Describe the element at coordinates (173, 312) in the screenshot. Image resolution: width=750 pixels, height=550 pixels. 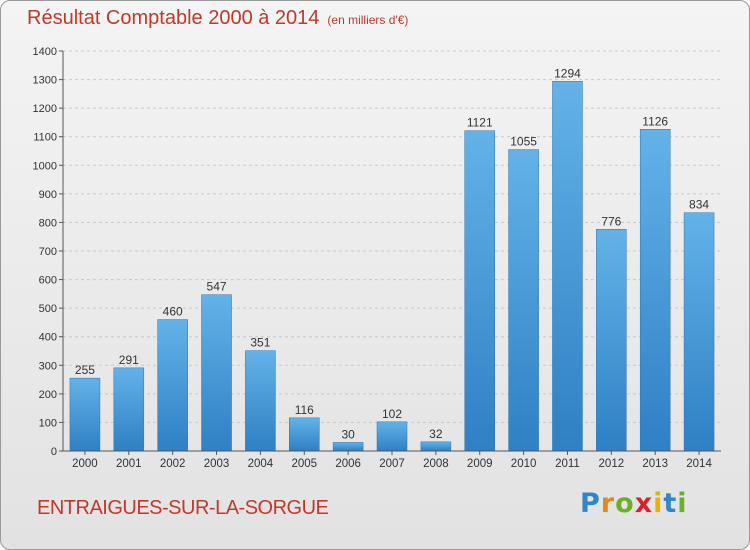
I see `data-label: 460` at that location.